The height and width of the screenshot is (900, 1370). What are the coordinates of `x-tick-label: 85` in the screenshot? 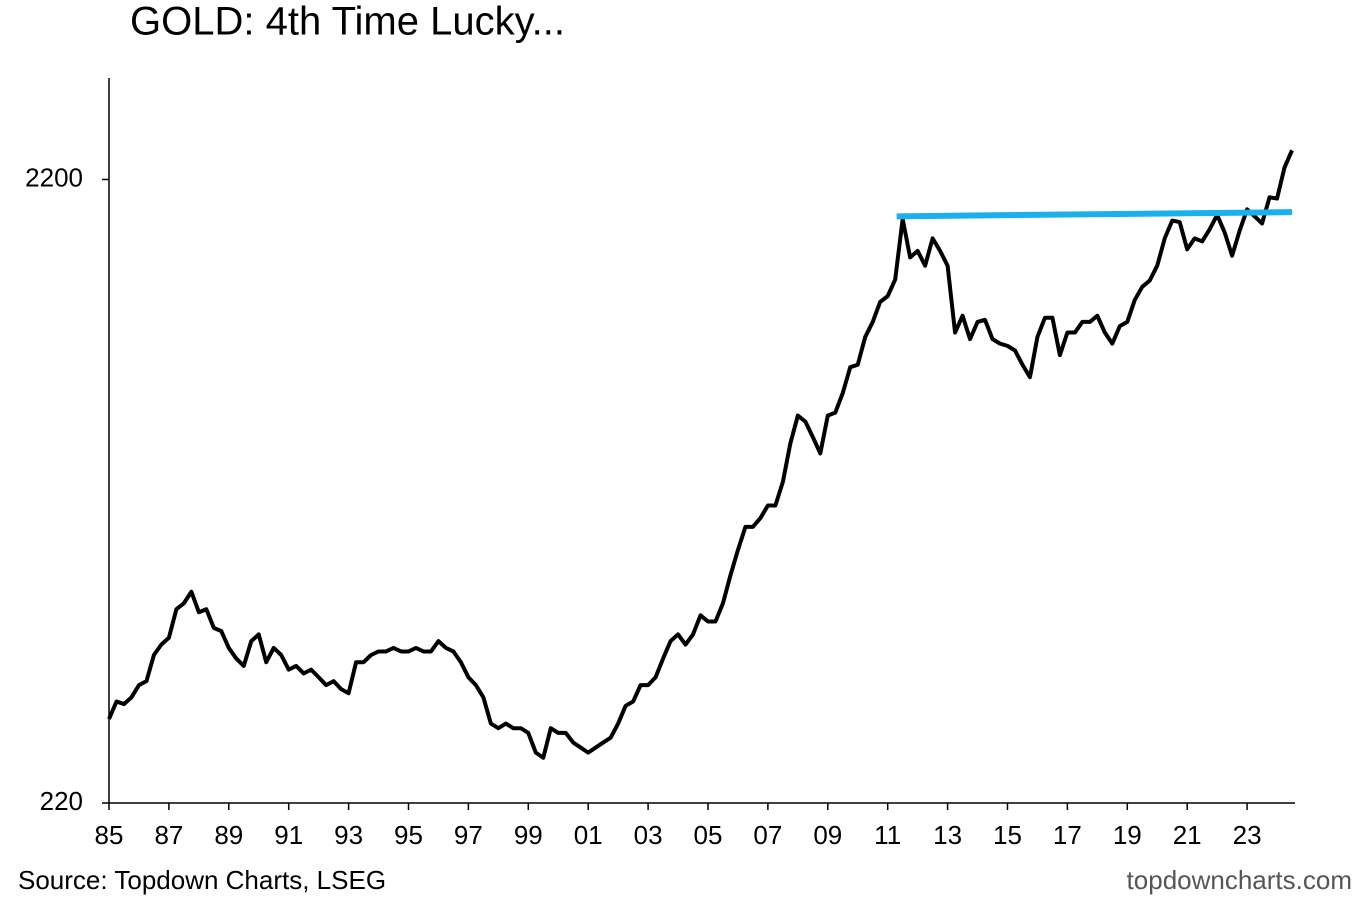 It's located at (109, 835).